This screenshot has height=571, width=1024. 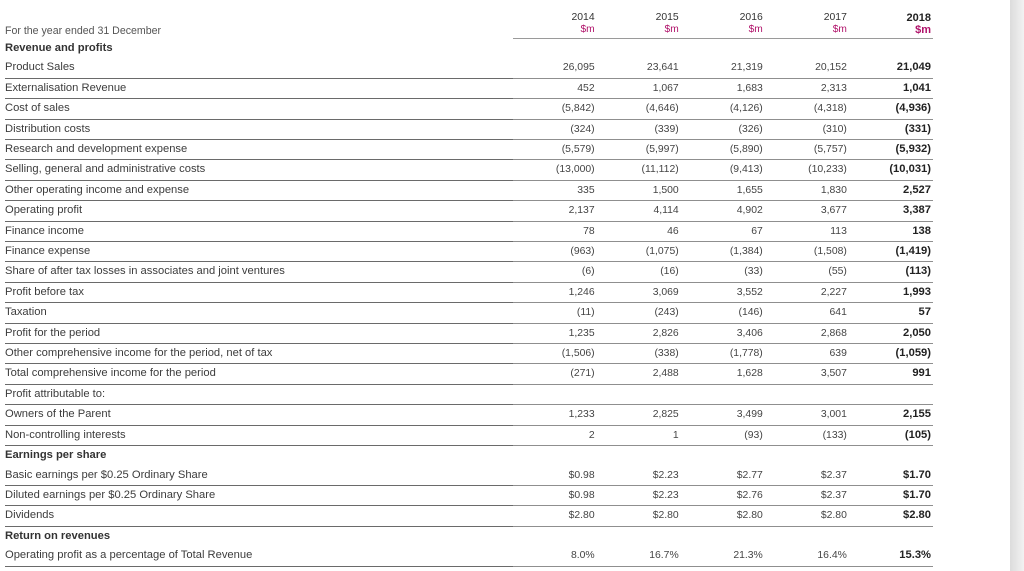 I want to click on cell-pfp-2017: 2,868, so click(x=806, y=334).